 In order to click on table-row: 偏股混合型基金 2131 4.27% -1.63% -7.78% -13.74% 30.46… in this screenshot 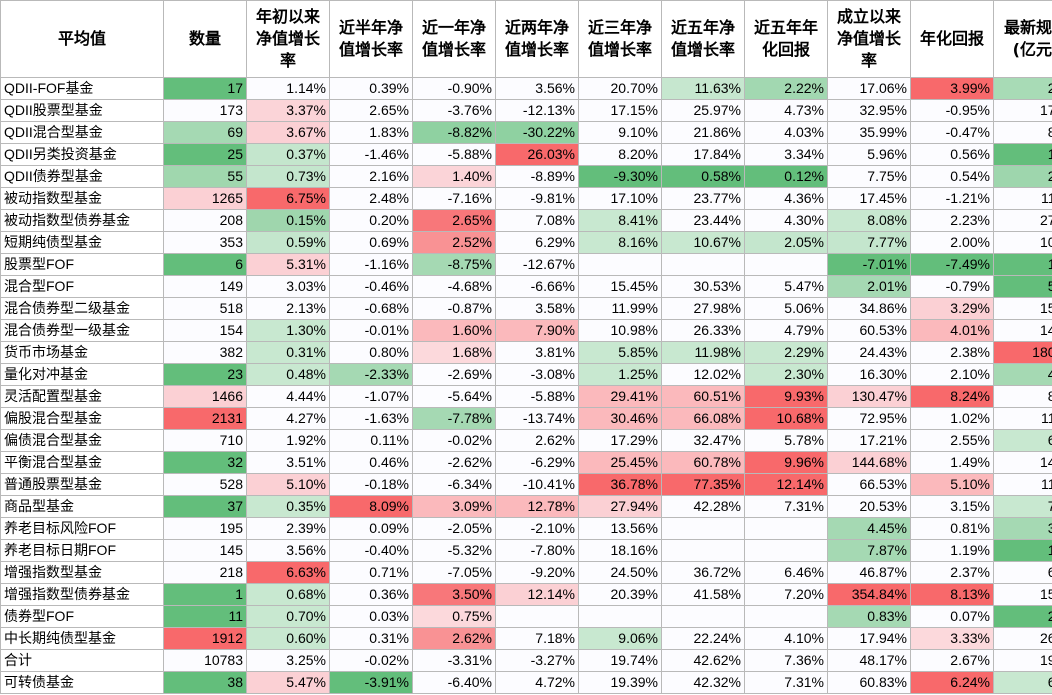, I will do `click(526, 418)`.